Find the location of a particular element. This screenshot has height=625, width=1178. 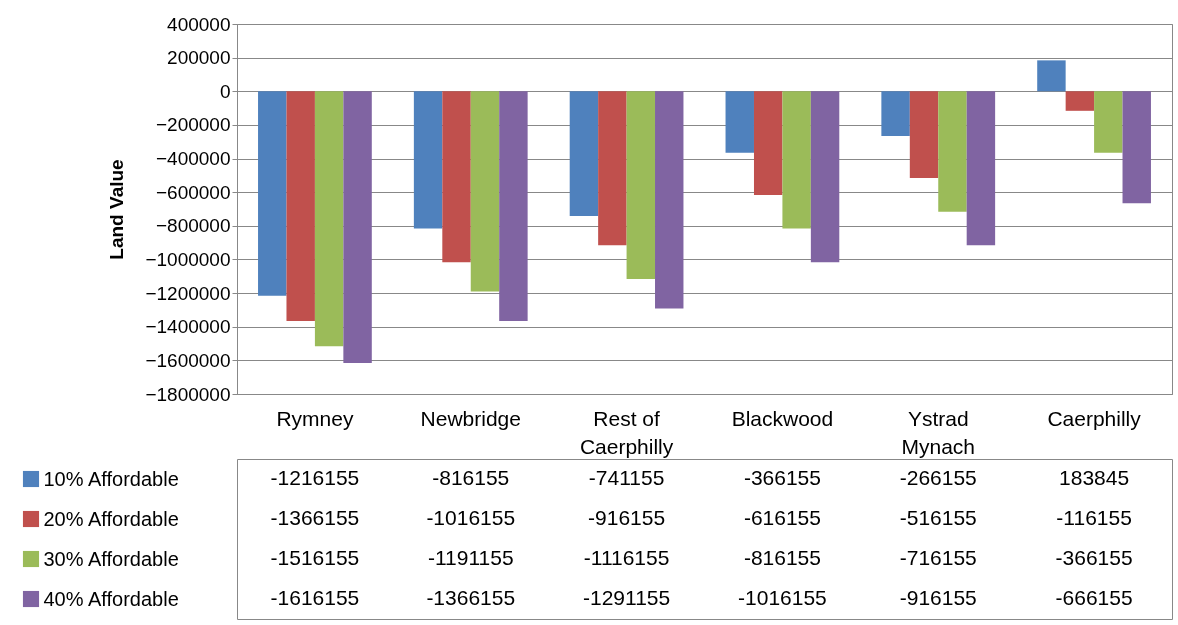

data-label: -716155 is located at coordinates (938, 557).